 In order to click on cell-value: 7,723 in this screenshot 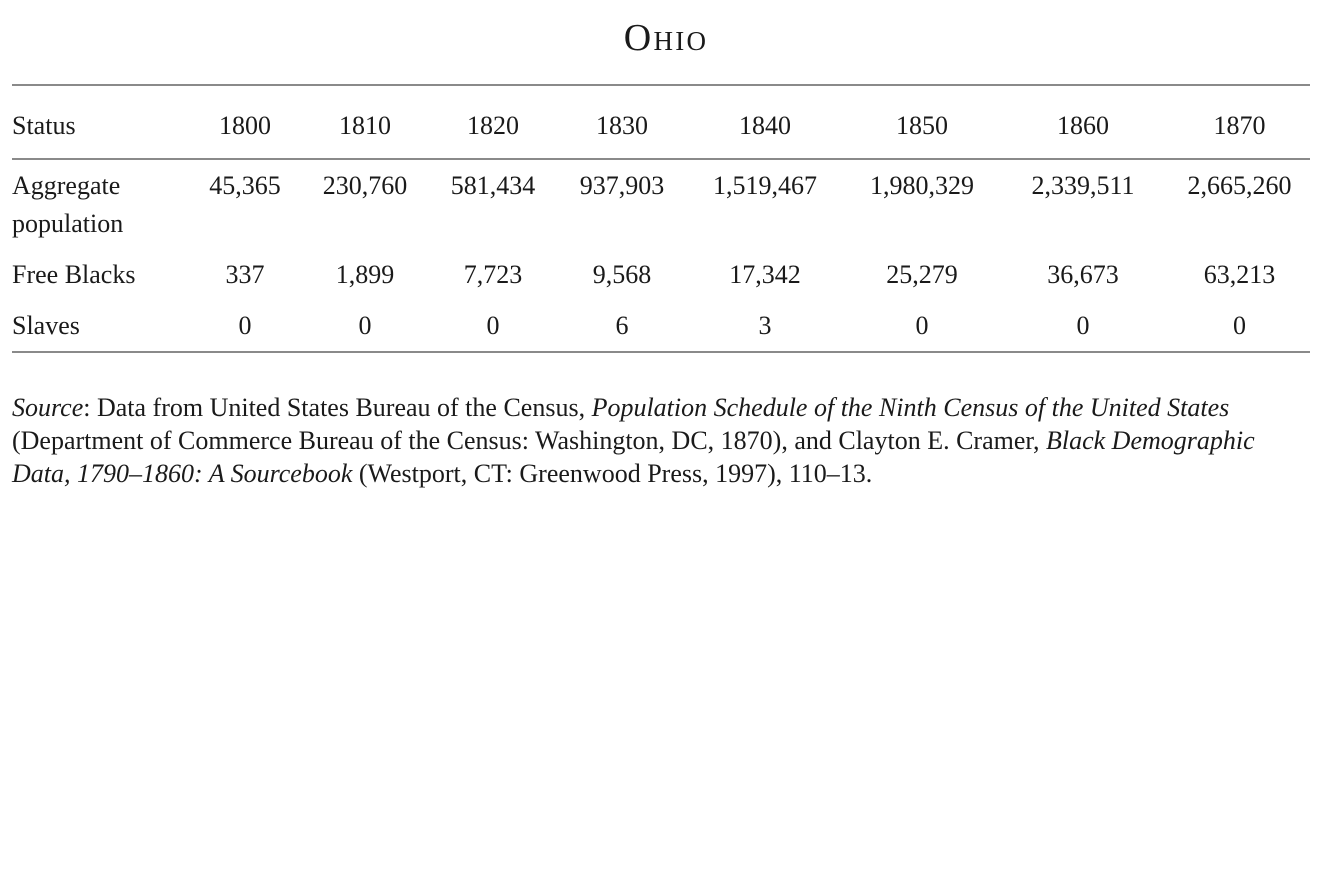, I will do `click(493, 274)`.